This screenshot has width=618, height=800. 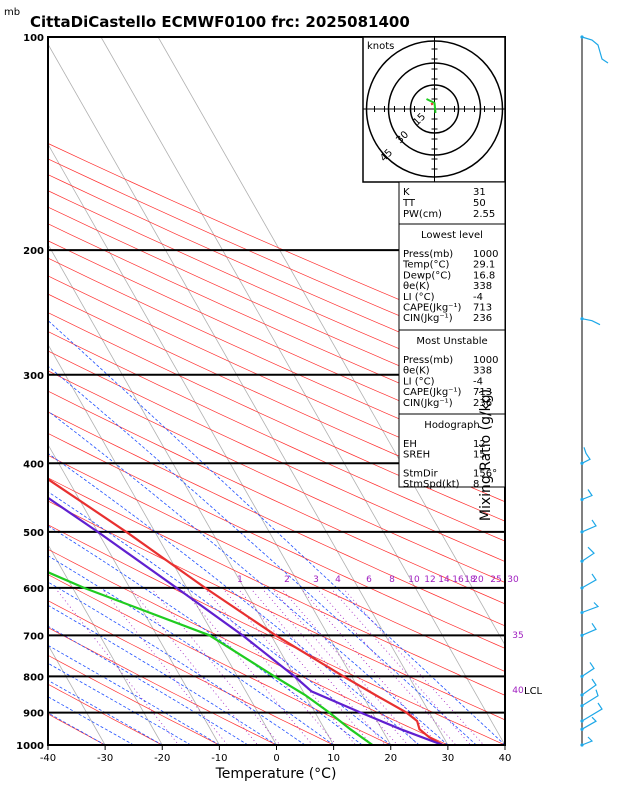 I want to click on hodograph-trace-low, so click(x=431, y=106).